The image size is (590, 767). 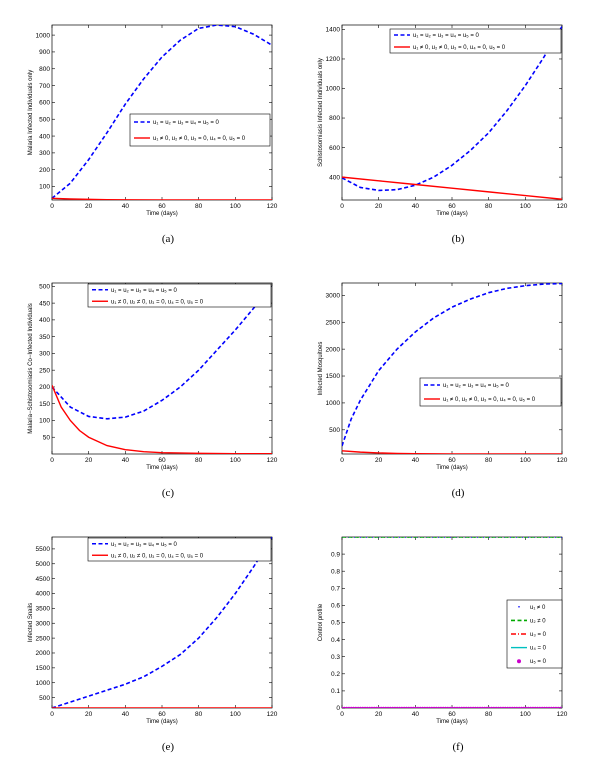 I want to click on legend-entry-2: u₁ ≠ 0, u₂ ≠ 0, u₃ = 0, u₄ = 0, u₅ = 0, so click(x=489, y=400).